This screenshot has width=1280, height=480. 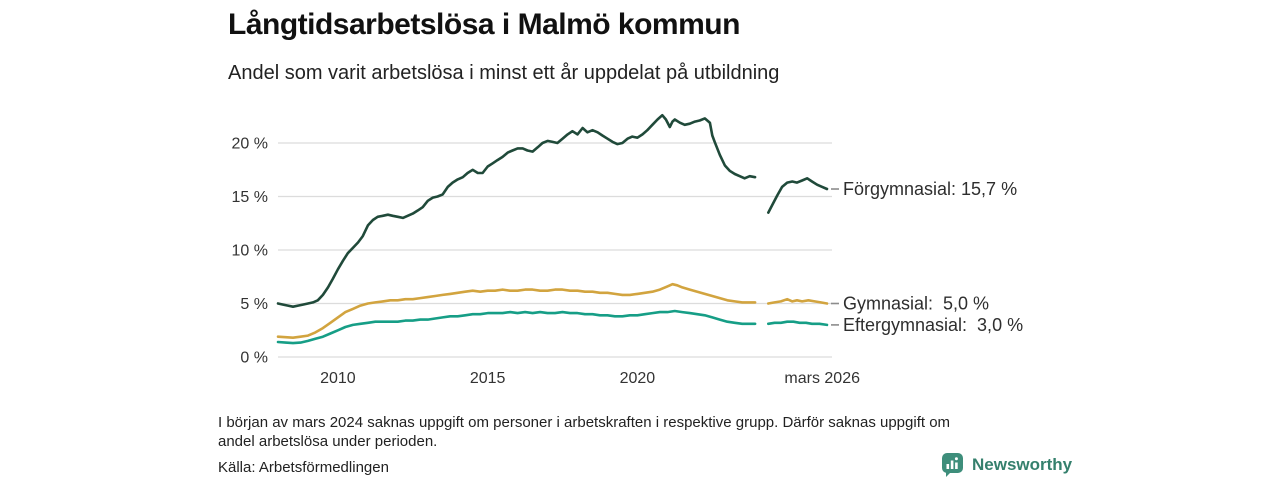 I want to click on y-tick-label: 5 %, so click(x=254, y=304).